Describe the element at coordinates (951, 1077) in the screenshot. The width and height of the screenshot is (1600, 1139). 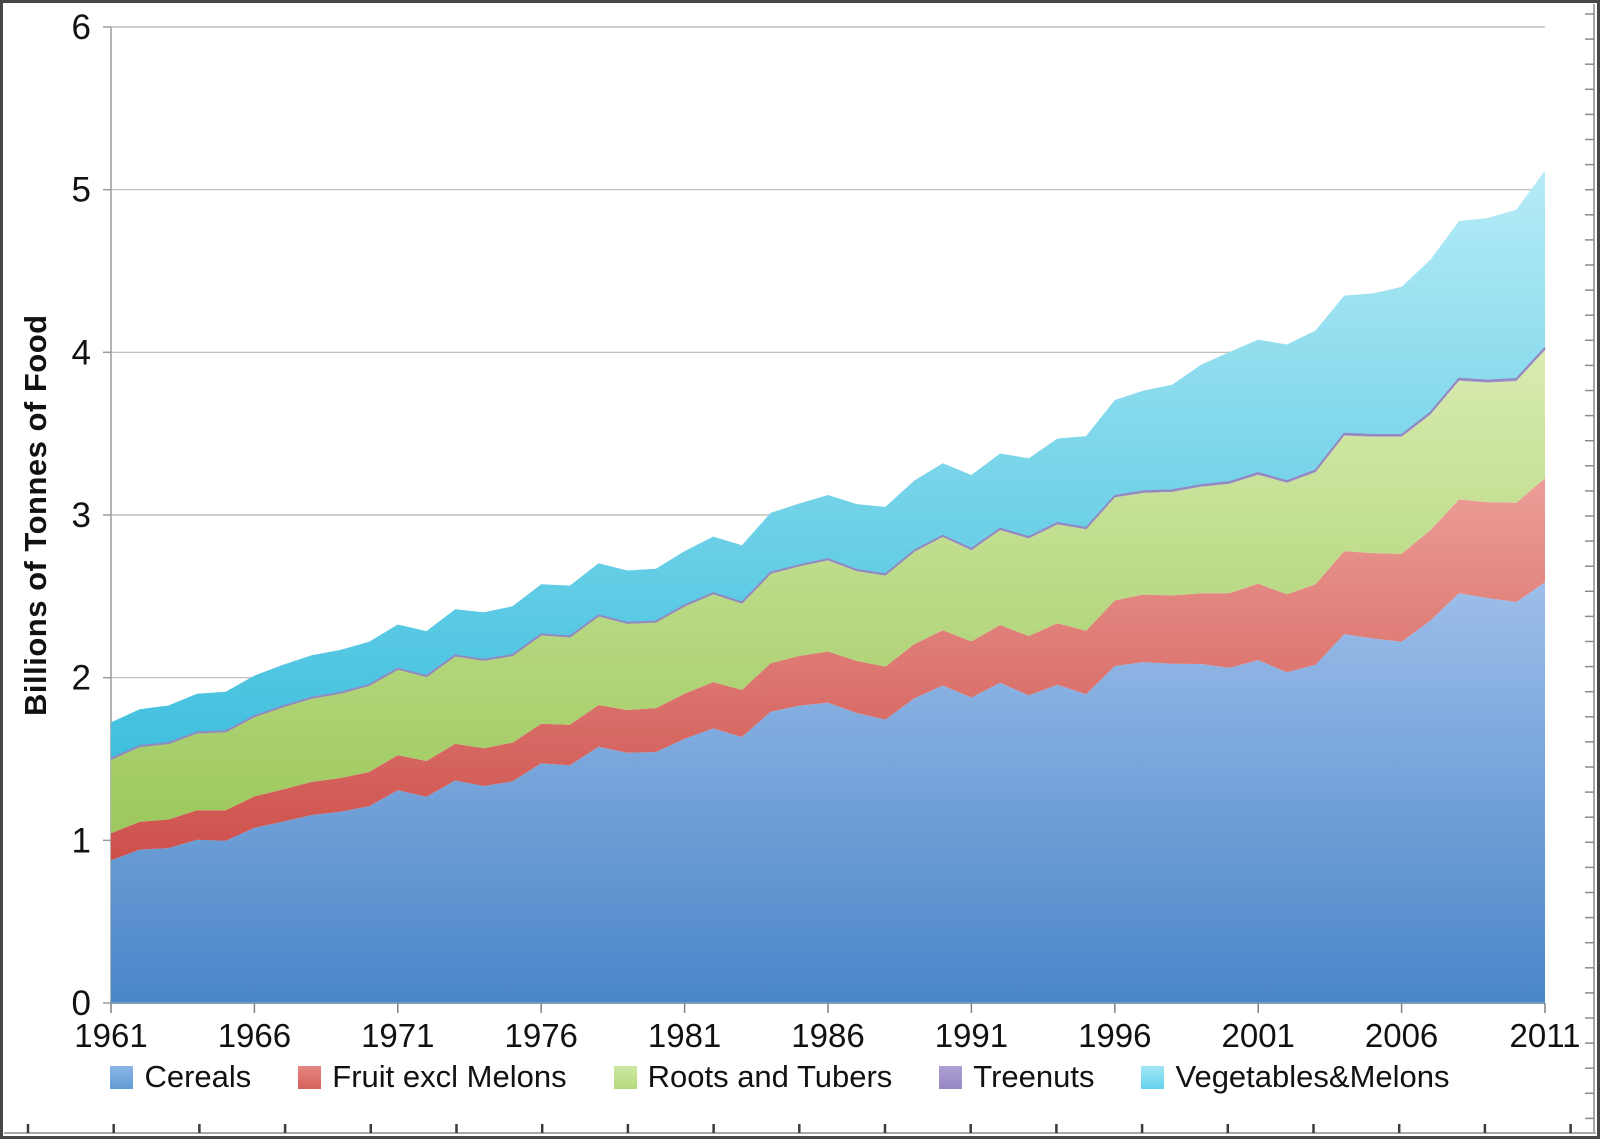
I see `legend-swatch-treenuts` at that location.